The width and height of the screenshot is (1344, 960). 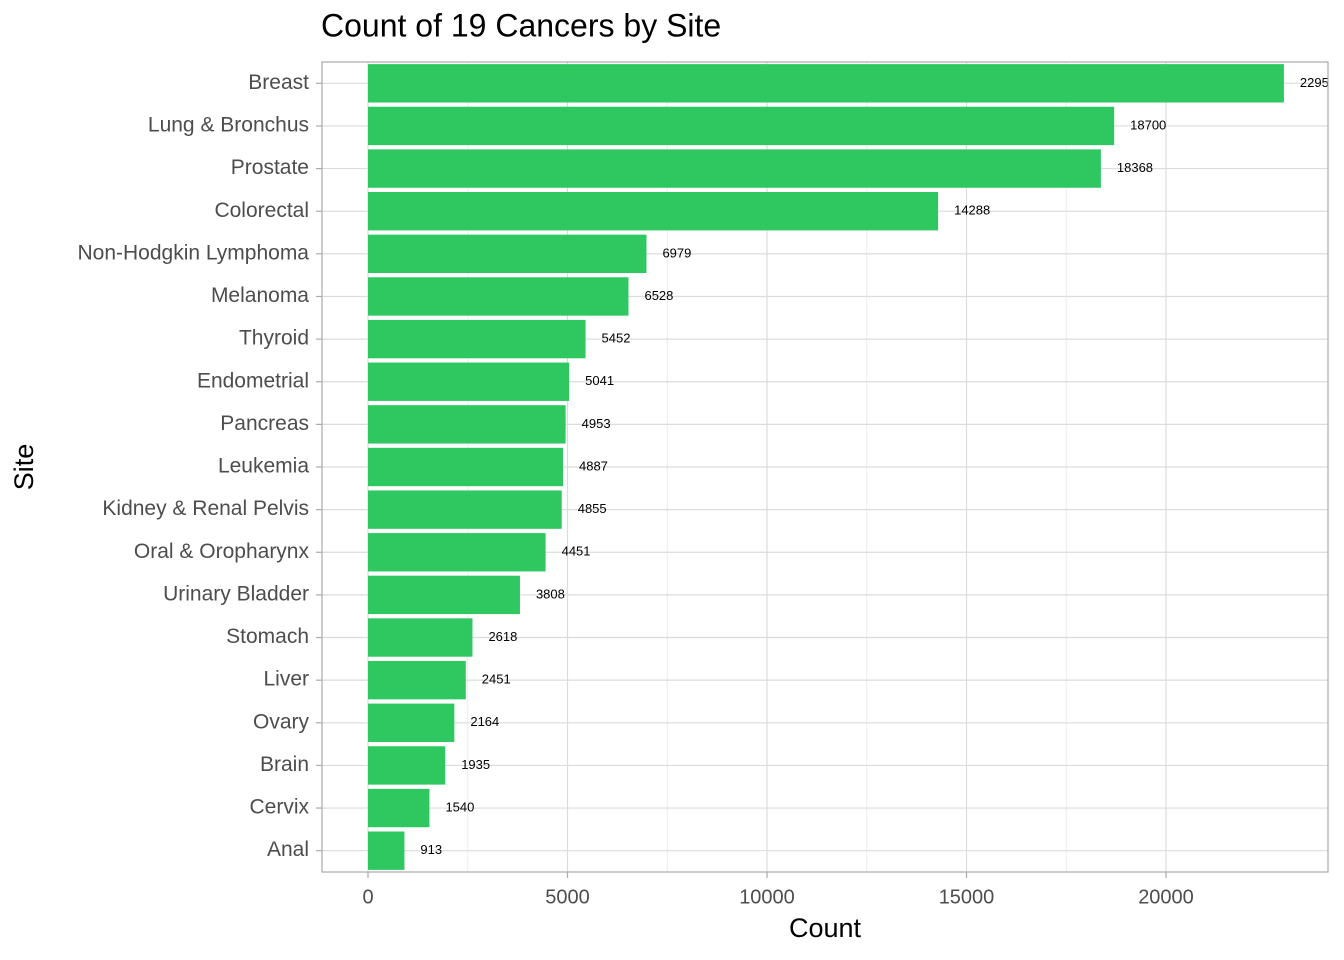 What do you see at coordinates (459, 806) in the screenshot?
I see `value-label: 1540` at bounding box center [459, 806].